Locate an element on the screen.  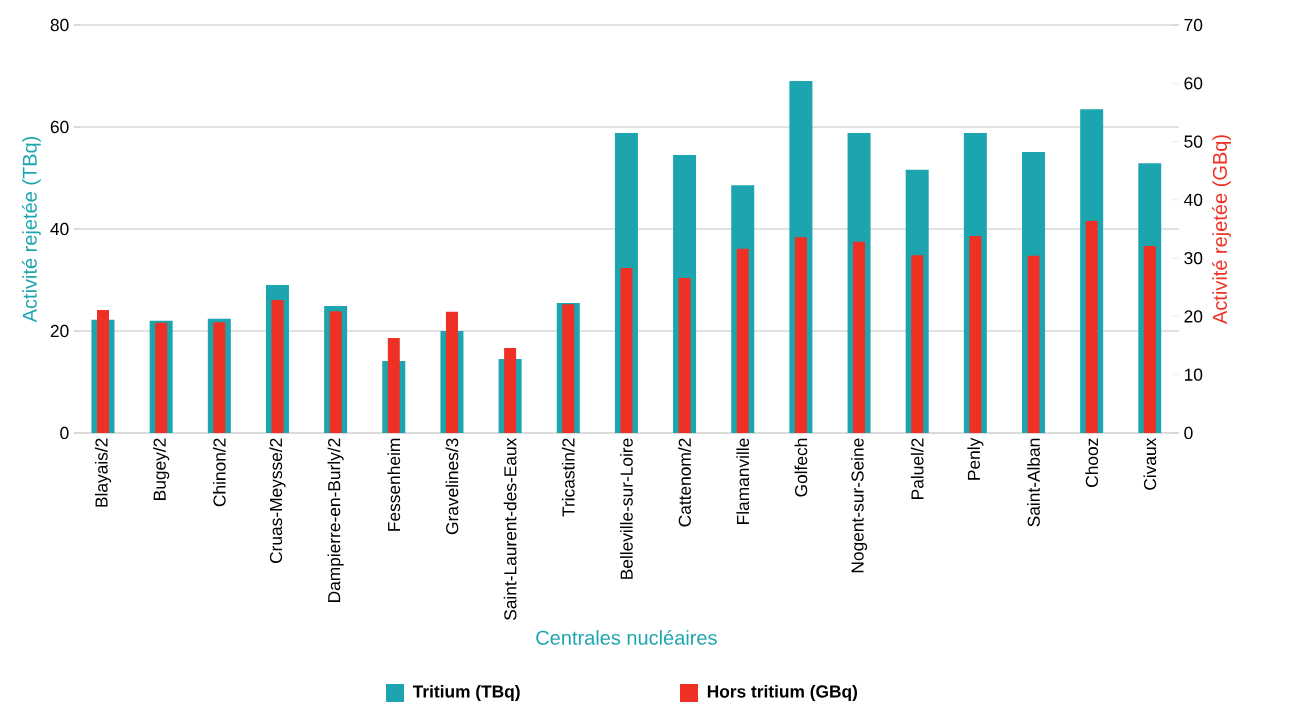
y-axis-title: Activité rejetée (TBq) is located at coordinates (31, 229).